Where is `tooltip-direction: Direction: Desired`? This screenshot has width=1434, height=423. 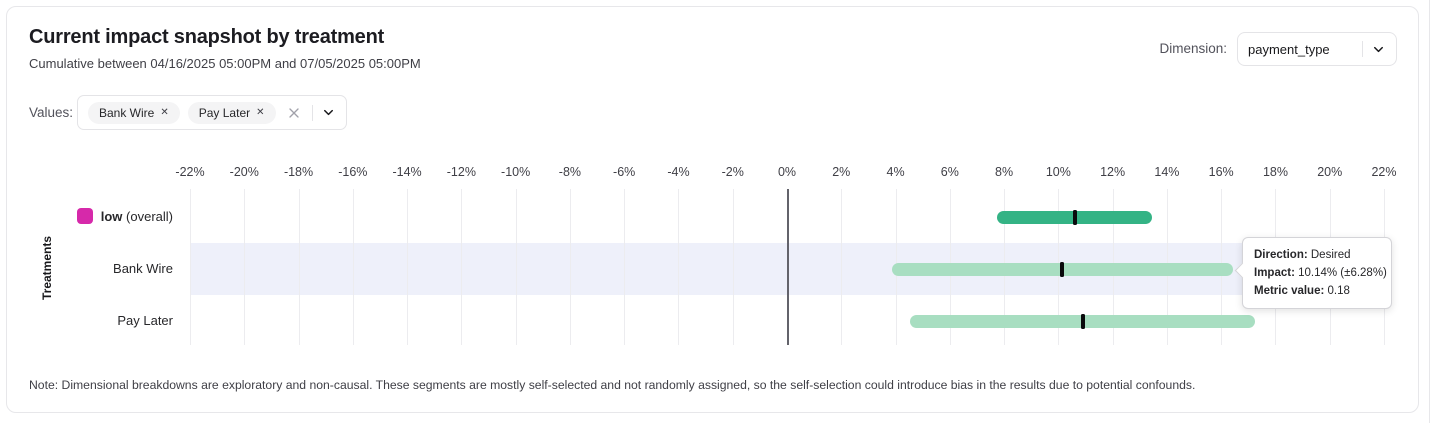
tooltip-direction: Direction: Desired is located at coordinates (1302, 255).